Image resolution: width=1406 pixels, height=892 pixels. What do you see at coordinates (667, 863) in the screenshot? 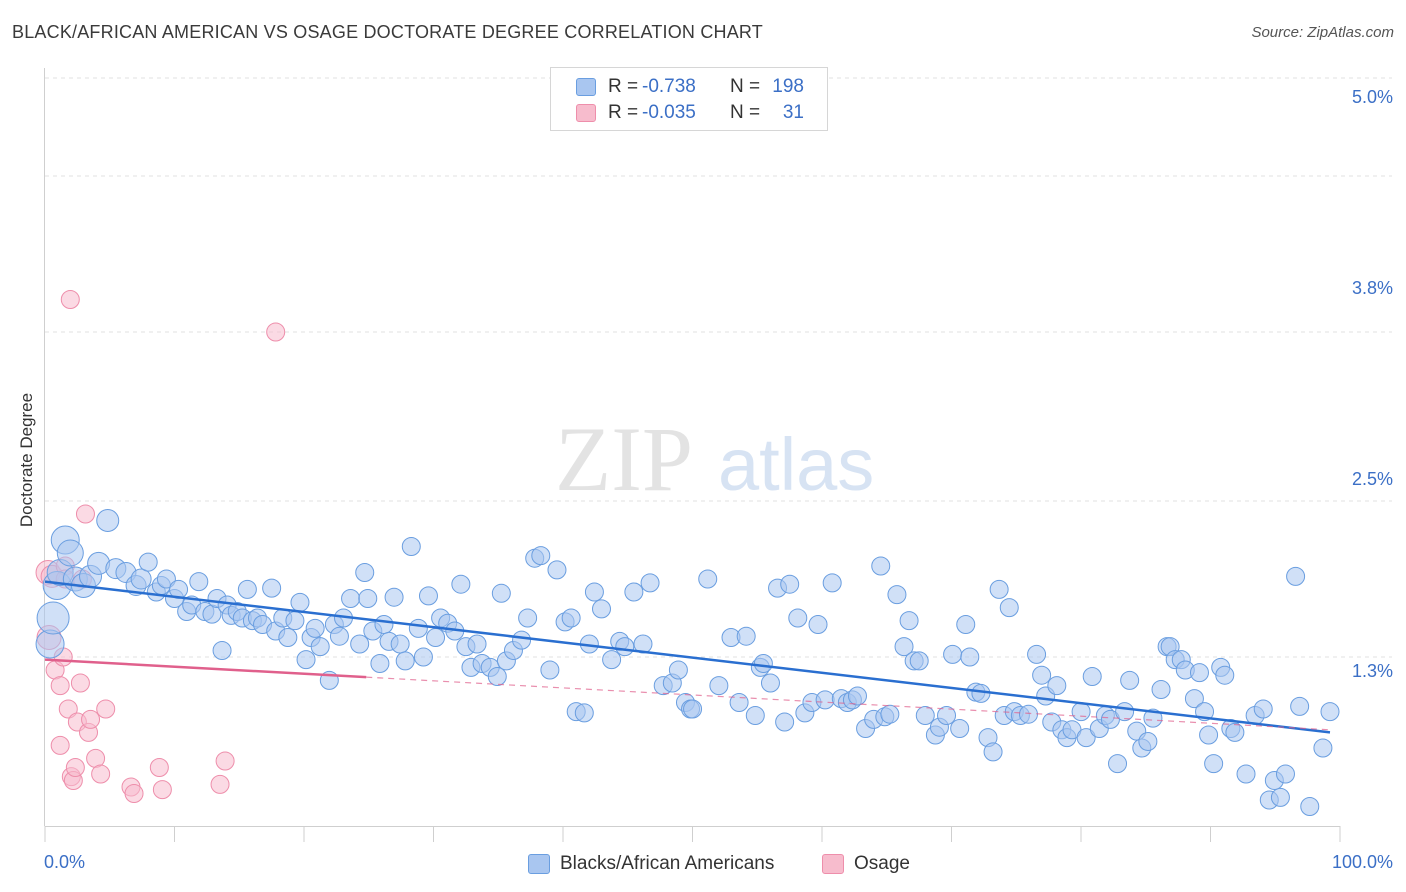
I see `bottom-legend-label-black: Blacks/African Americans` at bounding box center [667, 863].